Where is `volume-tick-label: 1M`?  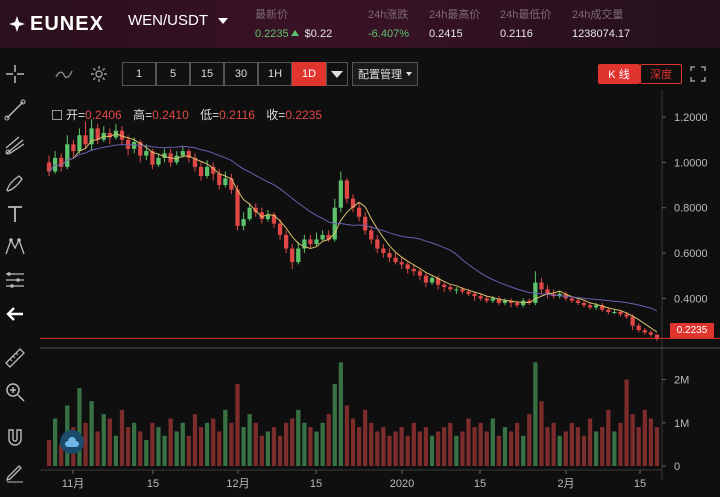
volume-tick-label: 1M is located at coordinates (681, 424).